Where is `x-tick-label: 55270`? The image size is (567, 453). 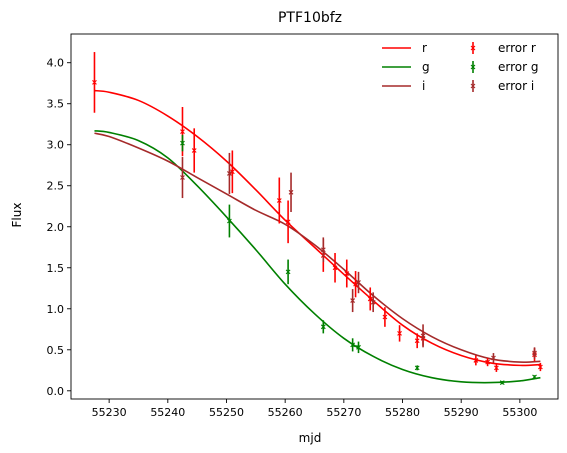 x-tick-label: 55270 is located at coordinates (343, 412).